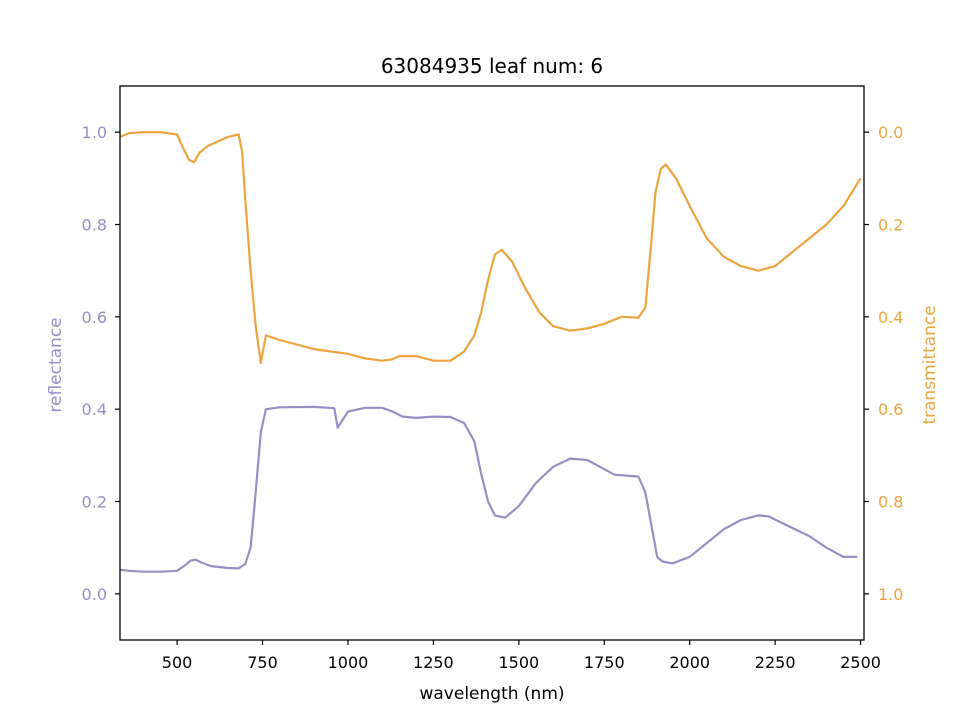  Describe the element at coordinates (262, 662) in the screenshot. I see `x-tick-label: 750` at that location.